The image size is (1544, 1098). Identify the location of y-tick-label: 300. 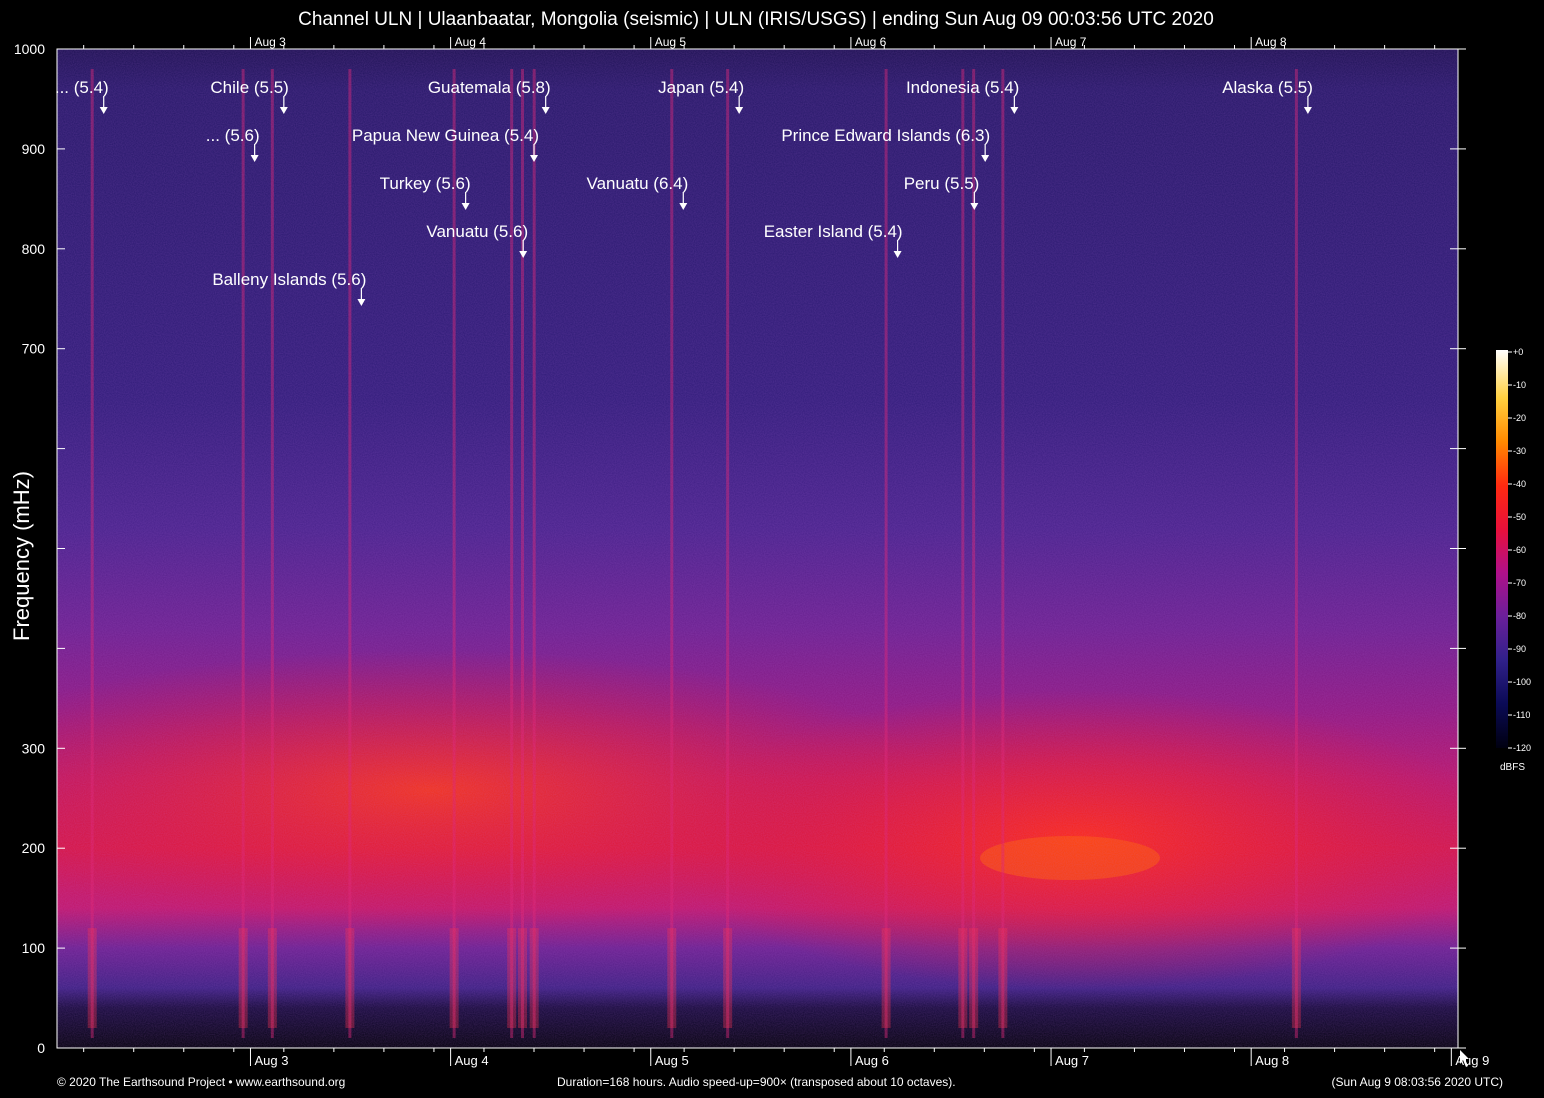
(34, 748).